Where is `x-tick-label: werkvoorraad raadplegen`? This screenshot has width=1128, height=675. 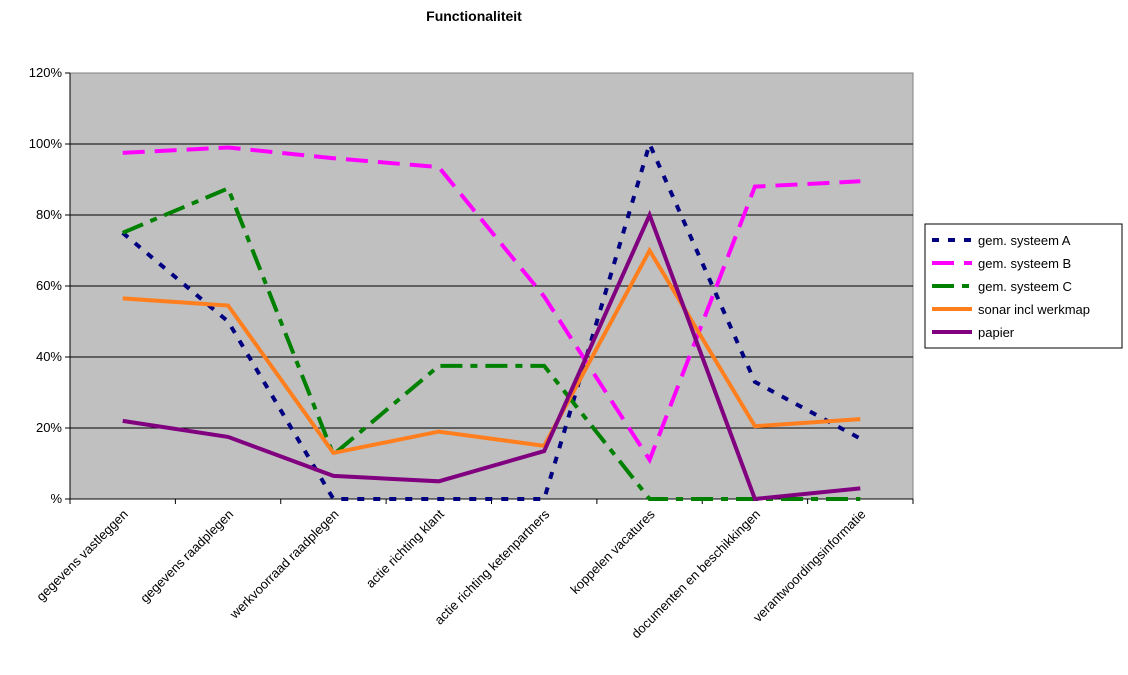 x-tick-label: werkvoorraad raadplegen is located at coordinates (284, 565).